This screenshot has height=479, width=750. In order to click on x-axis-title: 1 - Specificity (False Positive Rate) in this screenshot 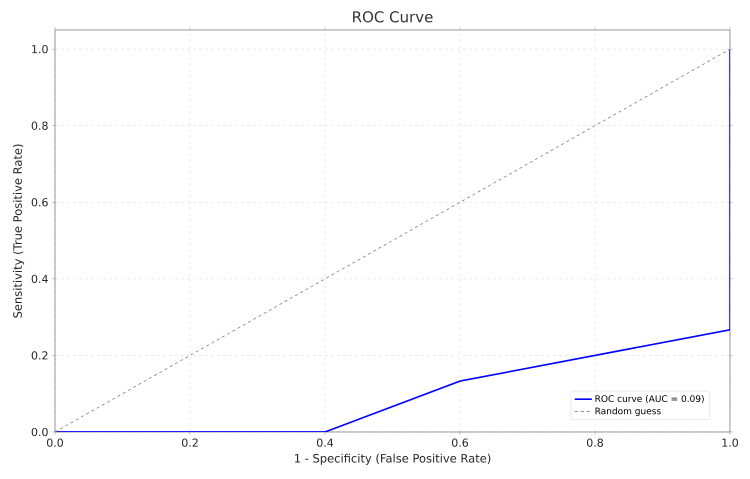, I will do `click(392, 459)`.